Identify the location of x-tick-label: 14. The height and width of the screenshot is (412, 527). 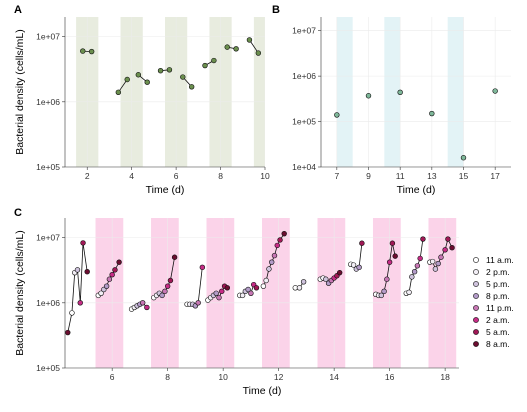
(334, 377).